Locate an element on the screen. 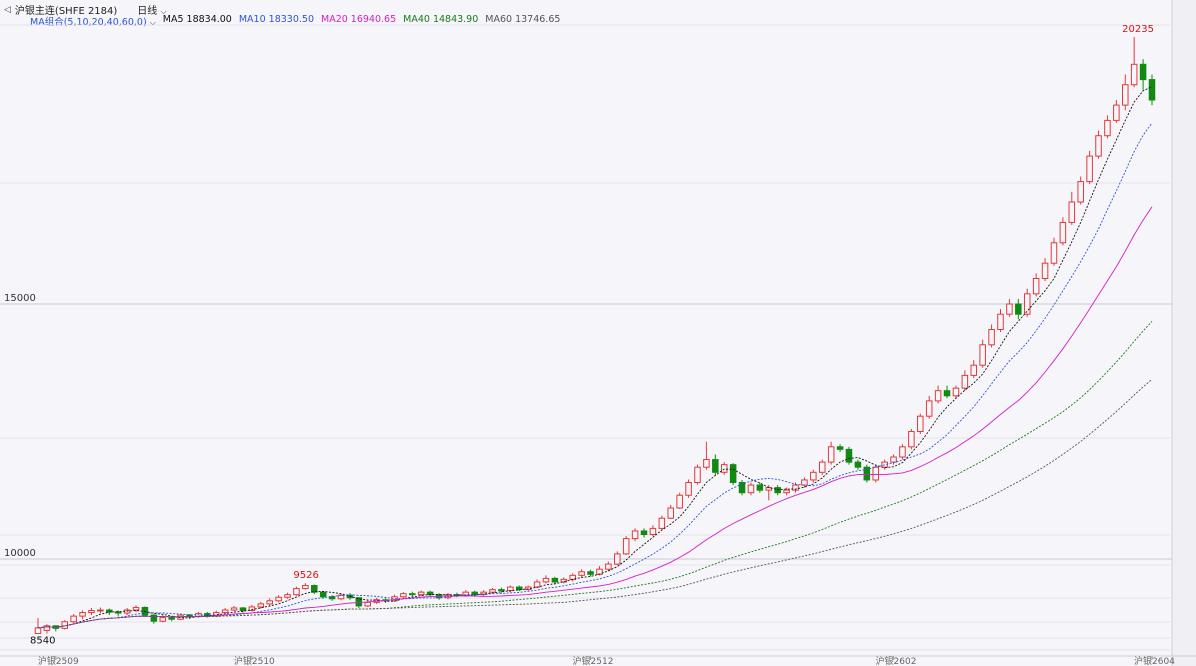  ma-group-selector: MA组合(5,10,20,40,60,0) ⌵ is located at coordinates (93, 21).